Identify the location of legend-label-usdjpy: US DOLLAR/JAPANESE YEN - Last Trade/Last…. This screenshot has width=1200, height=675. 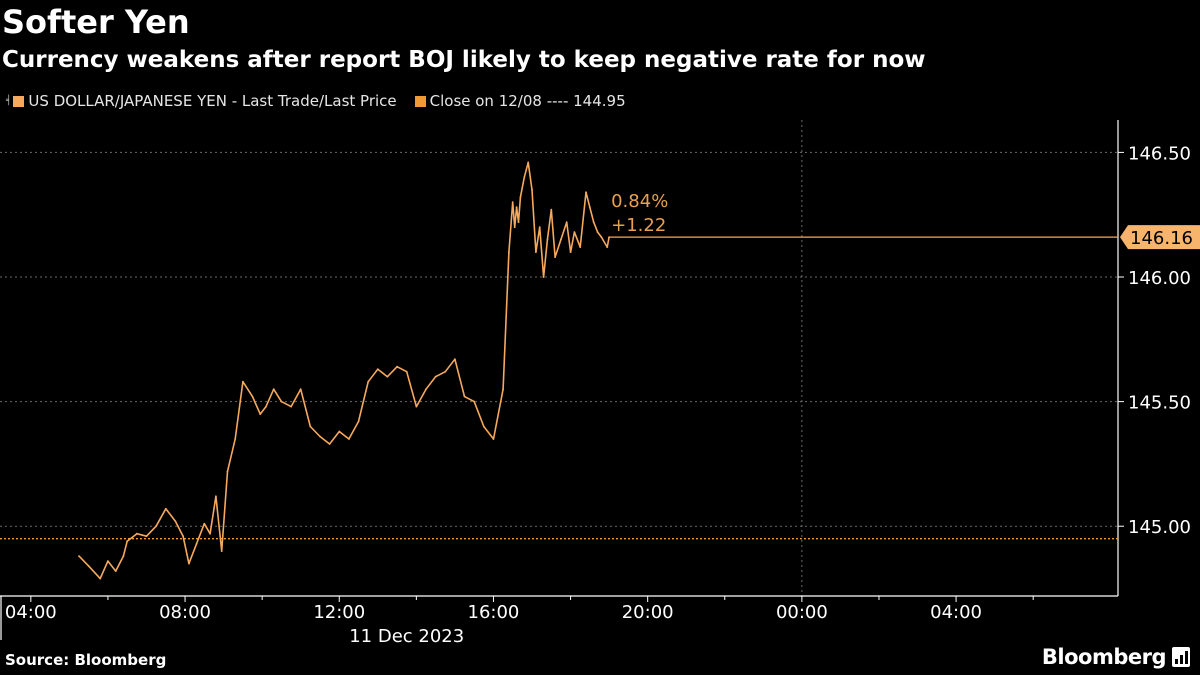
(212, 101).